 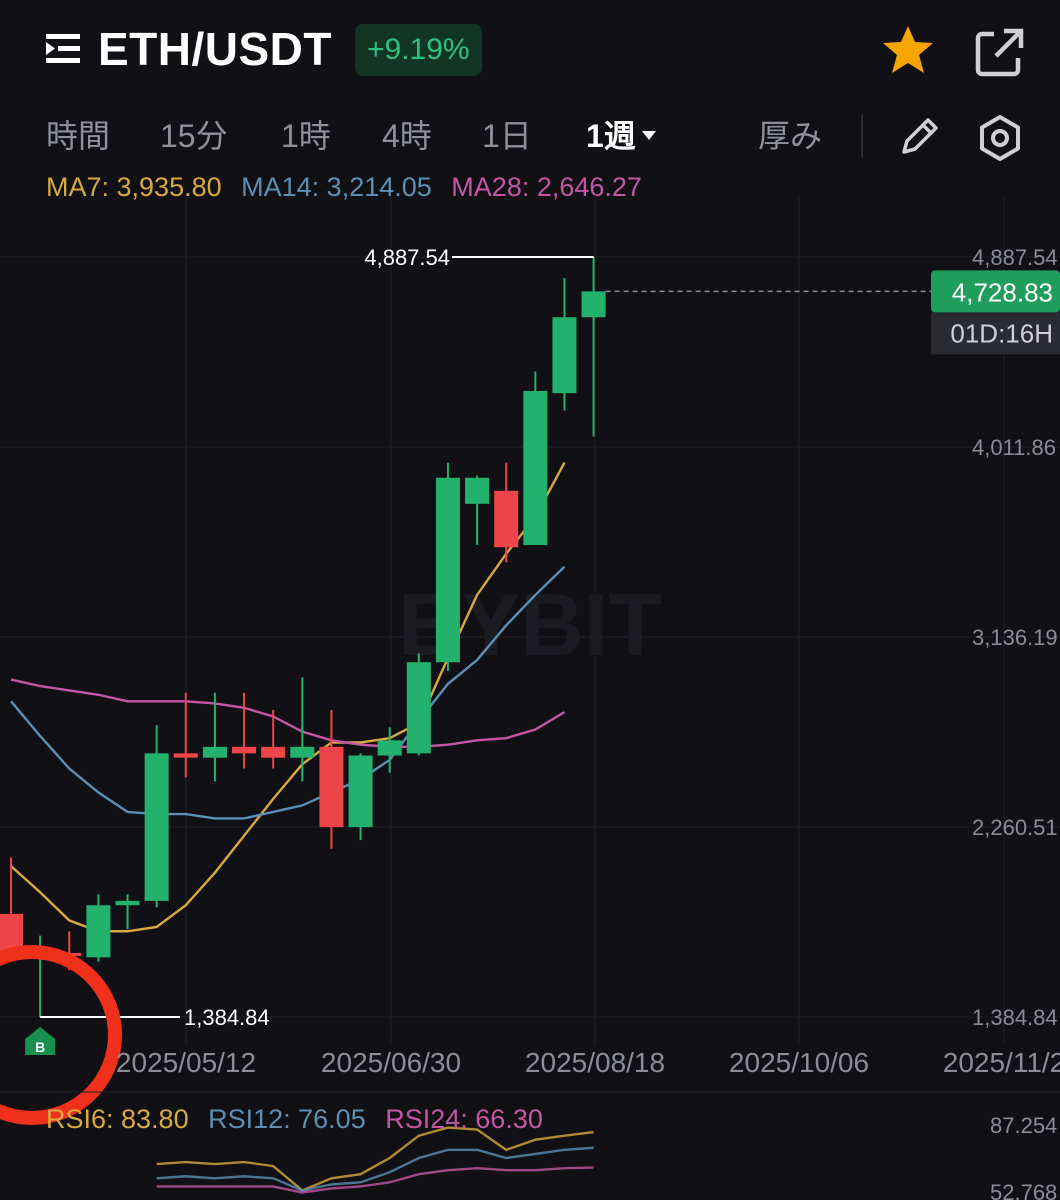 I want to click on buy-marker, so click(x=40, y=1041).